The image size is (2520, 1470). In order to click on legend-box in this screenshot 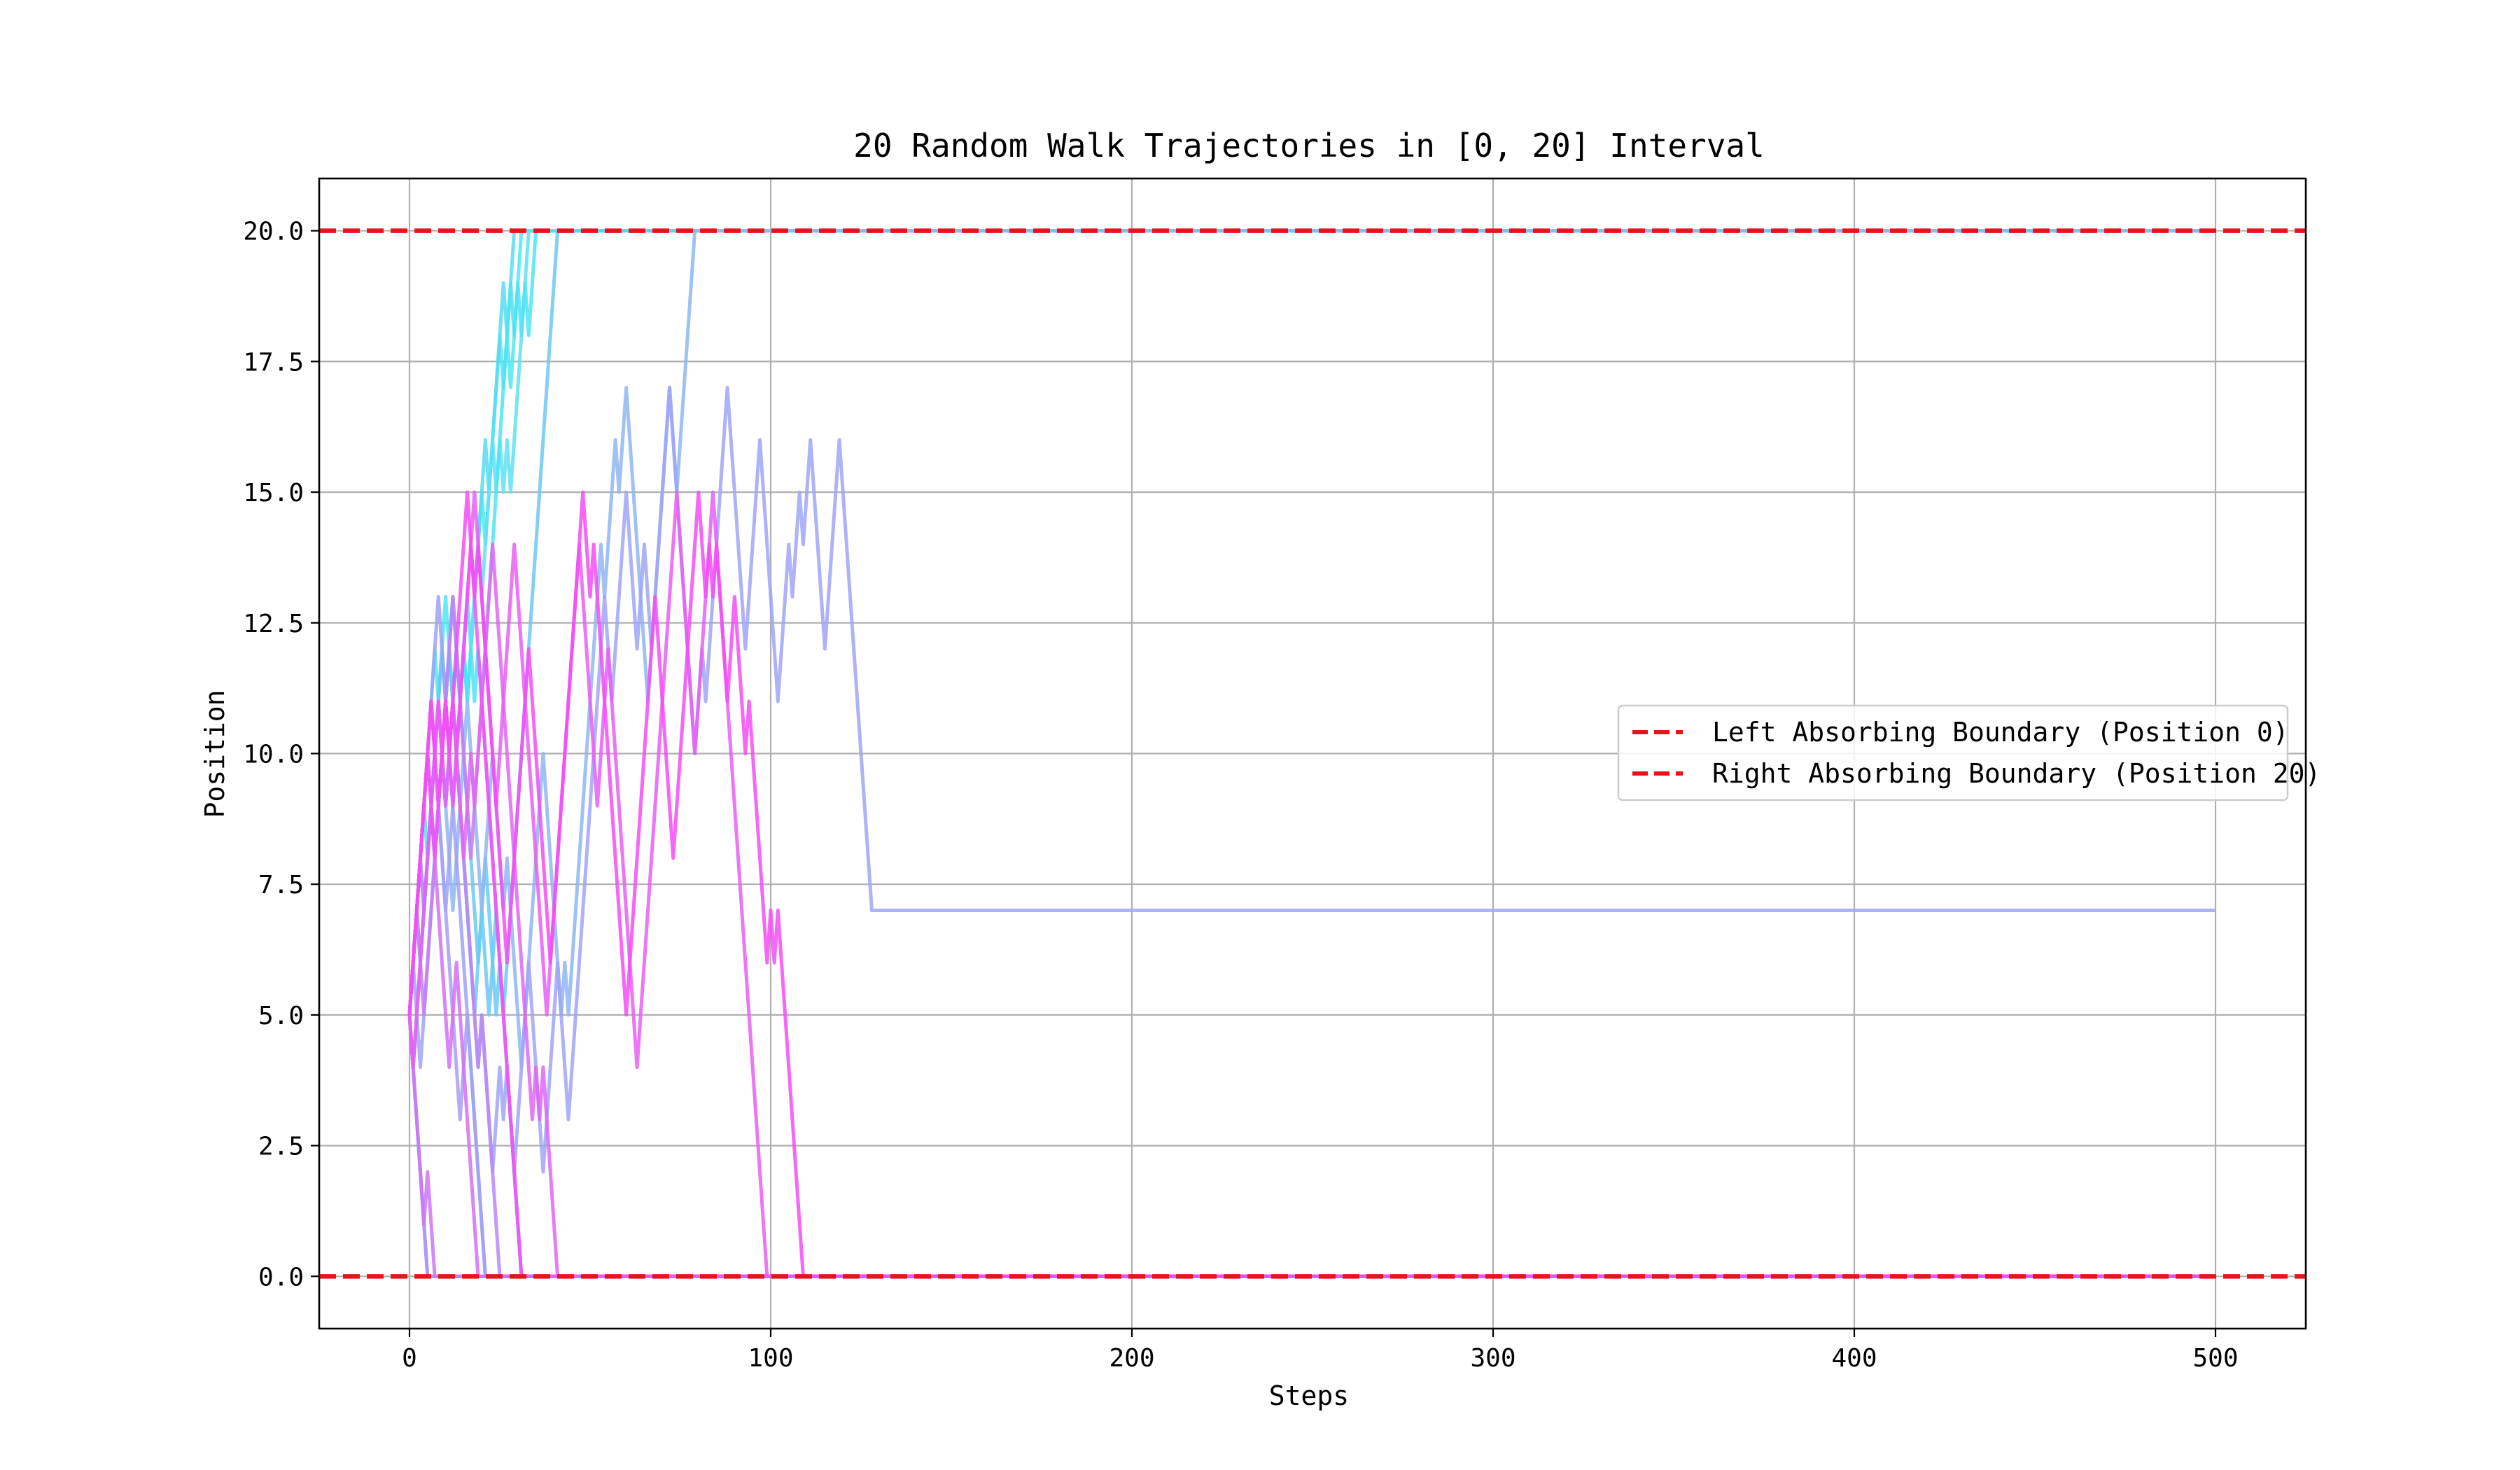, I will do `click(1953, 753)`.